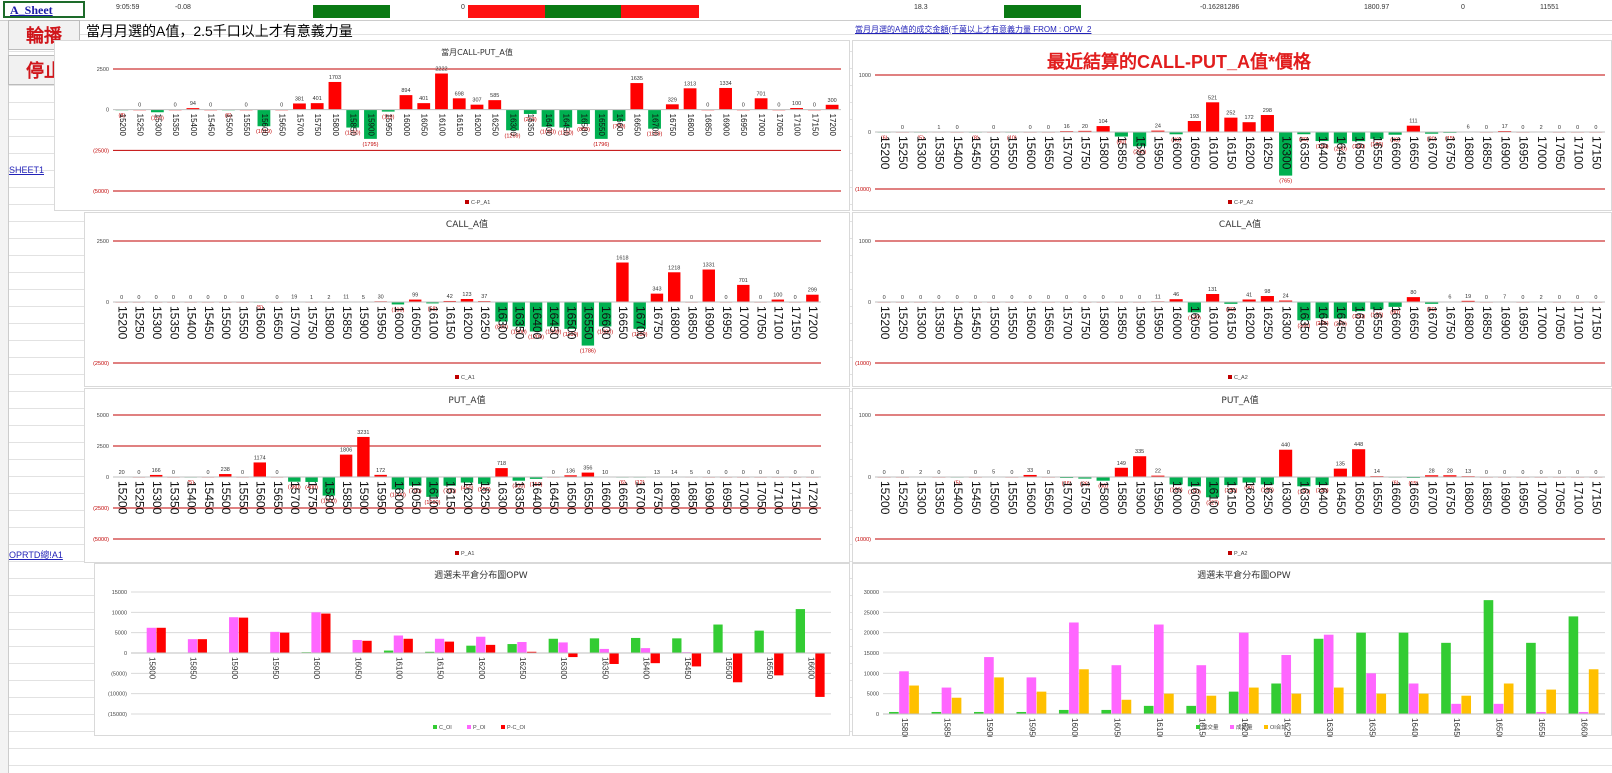 This screenshot has height=773, width=1612. What do you see at coordinates (744, 323) in the screenshot?
I see `x-tick-label: 17000` at bounding box center [744, 323].